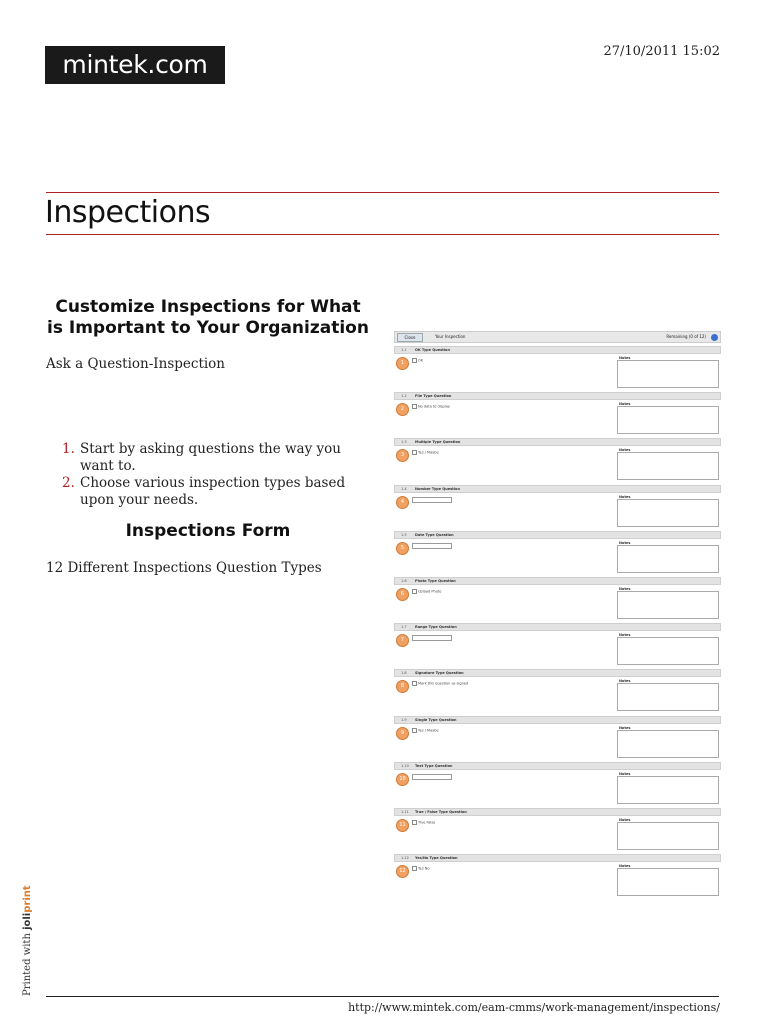 This screenshot has height=1024, width=768. I want to click on question-control: Upload Photo, so click(426, 591).